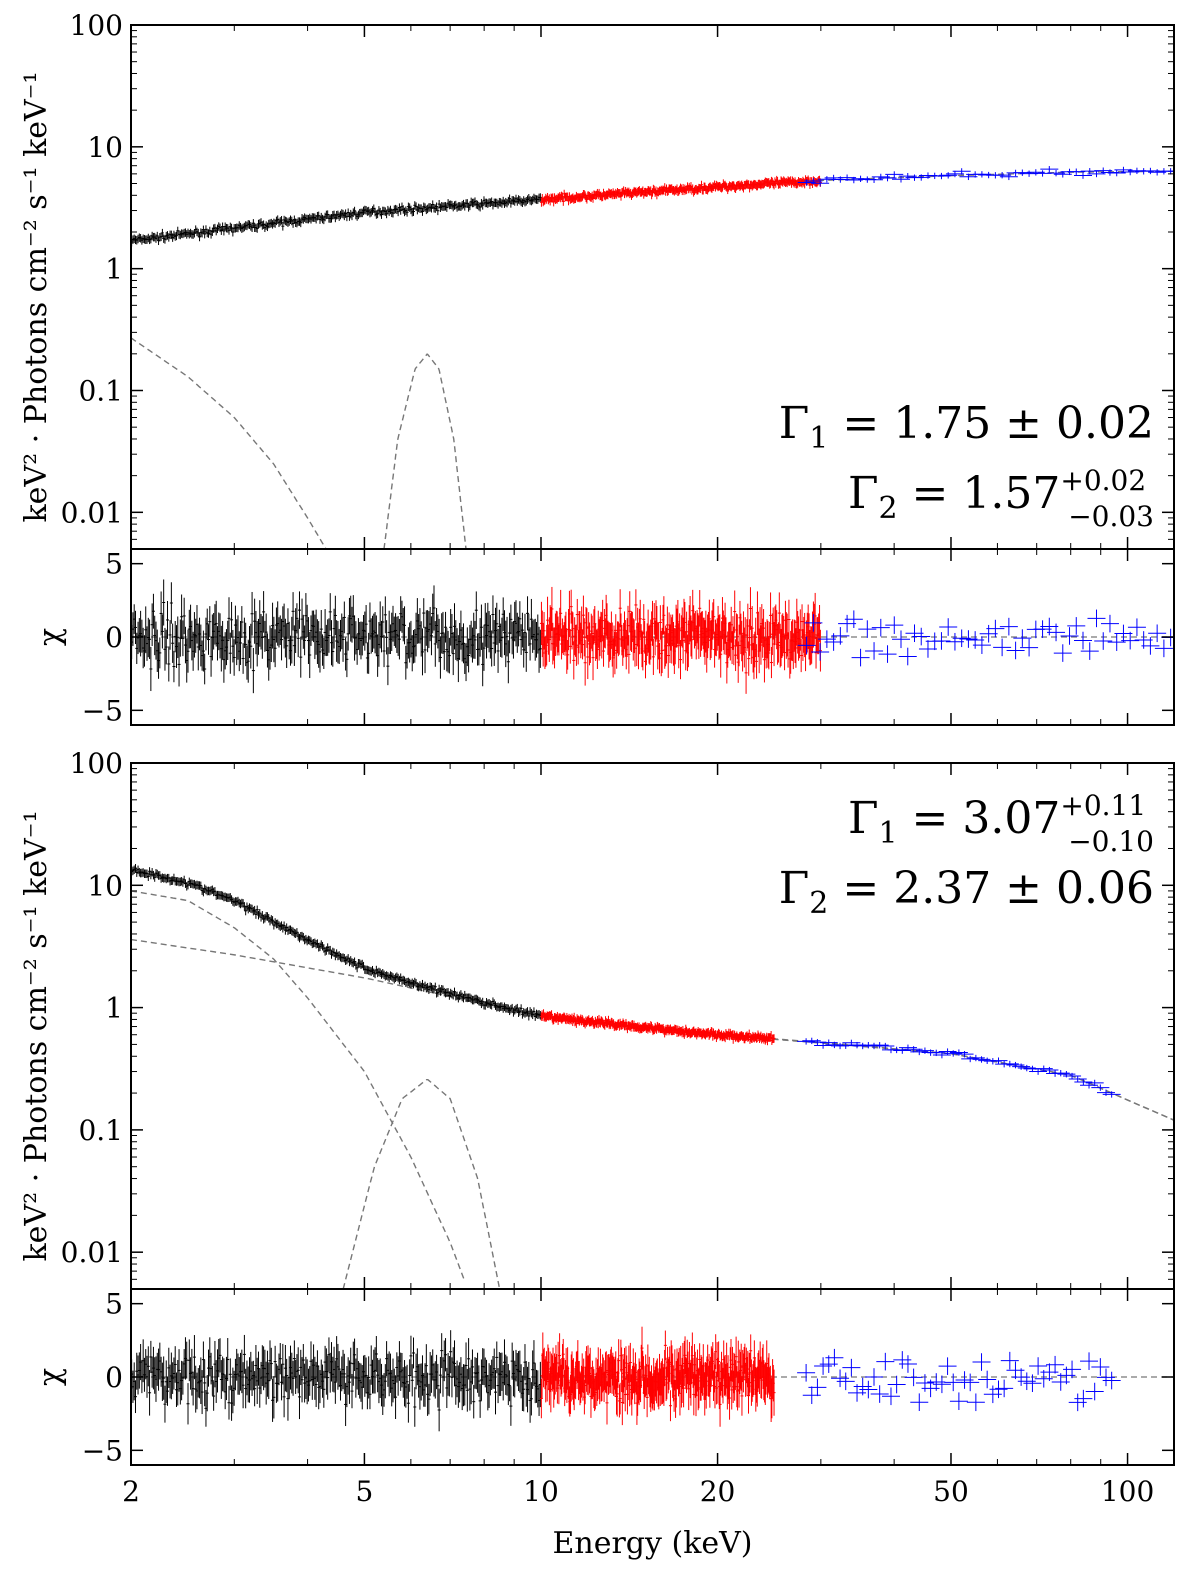 This screenshot has width=1200, height=1589. Describe the element at coordinates (50, 637) in the screenshot. I see `y-axis-label: χ` at that location.